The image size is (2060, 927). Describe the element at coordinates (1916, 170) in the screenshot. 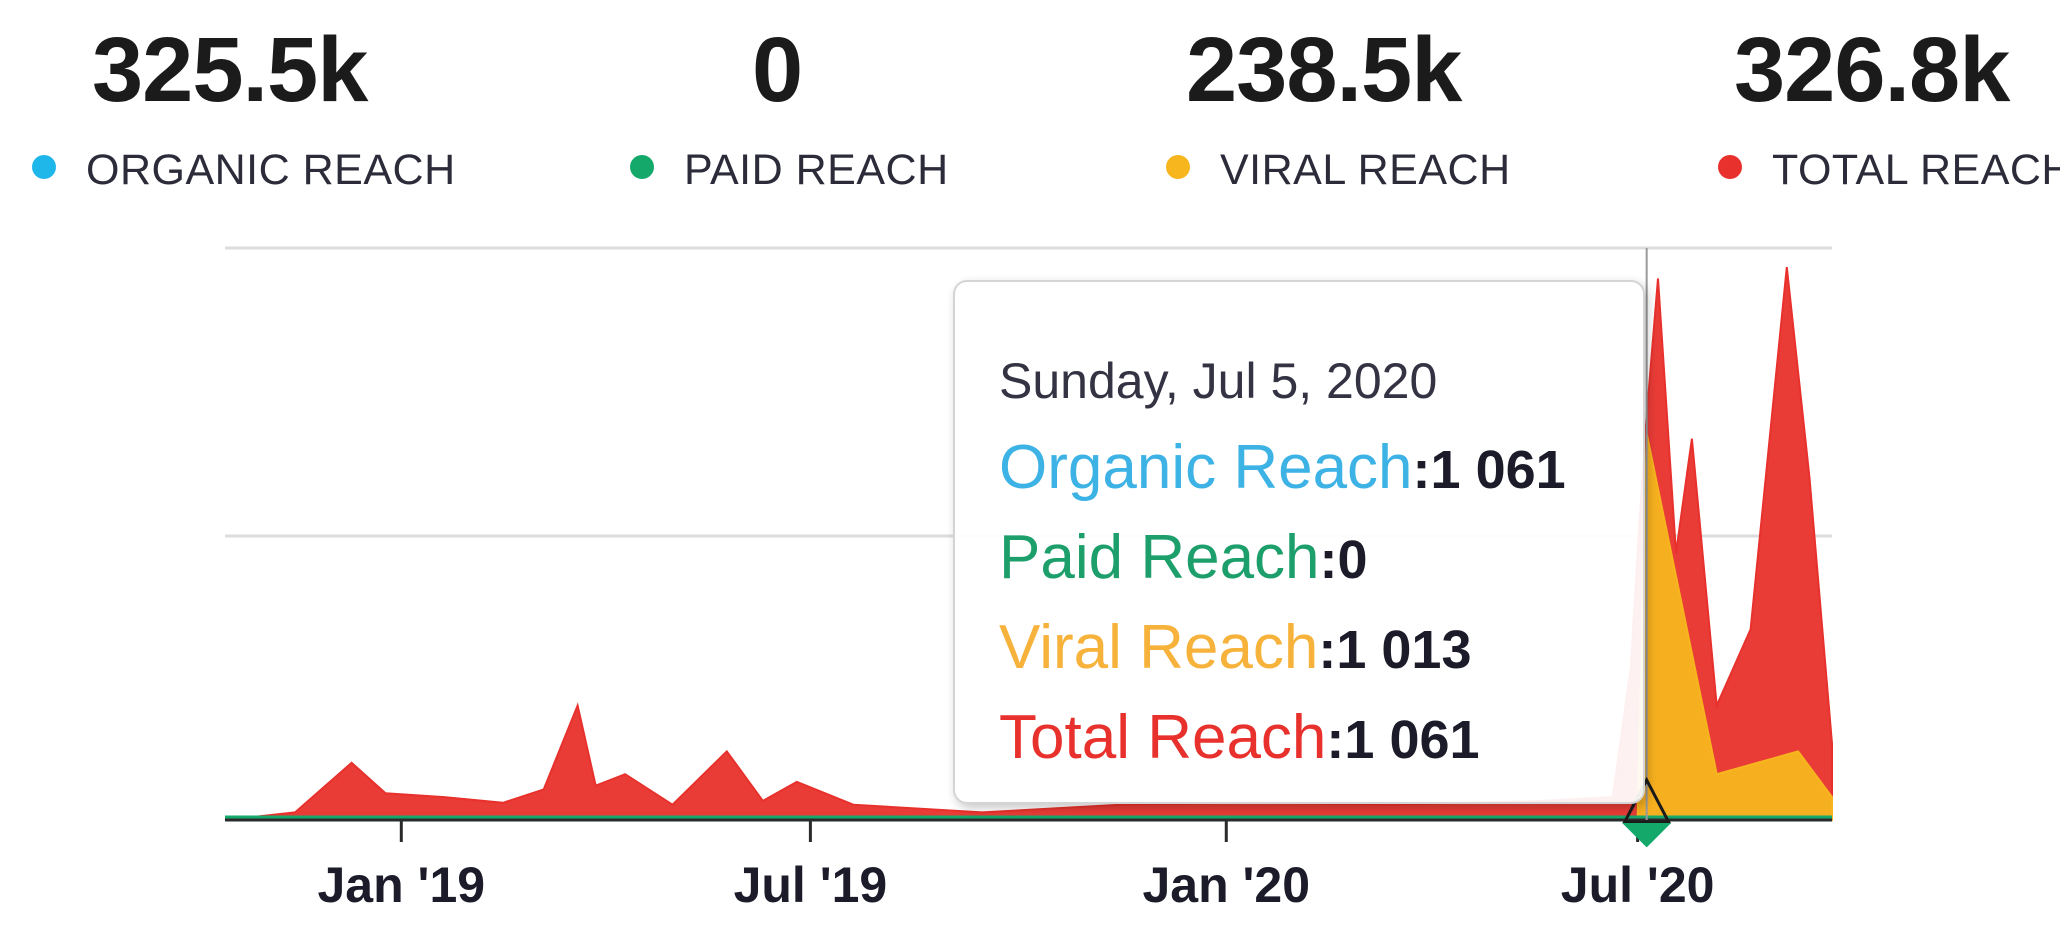

I see `stat-label-text: TOTAL REACH` at that location.